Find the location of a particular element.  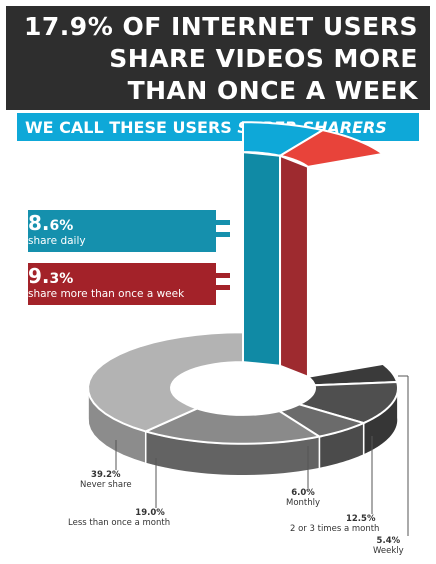

callout-weekly-desc: share more than once a week is located at coordinates (106, 294).